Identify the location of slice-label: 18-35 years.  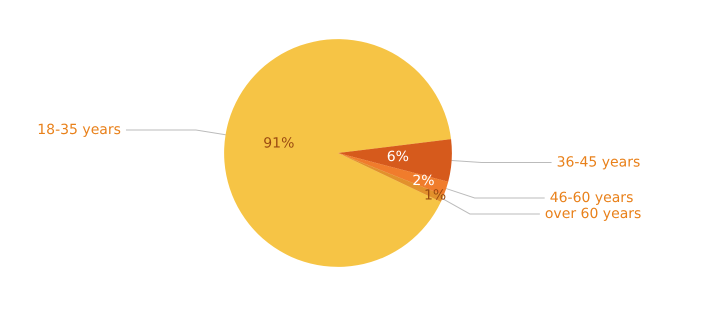
(79, 130).